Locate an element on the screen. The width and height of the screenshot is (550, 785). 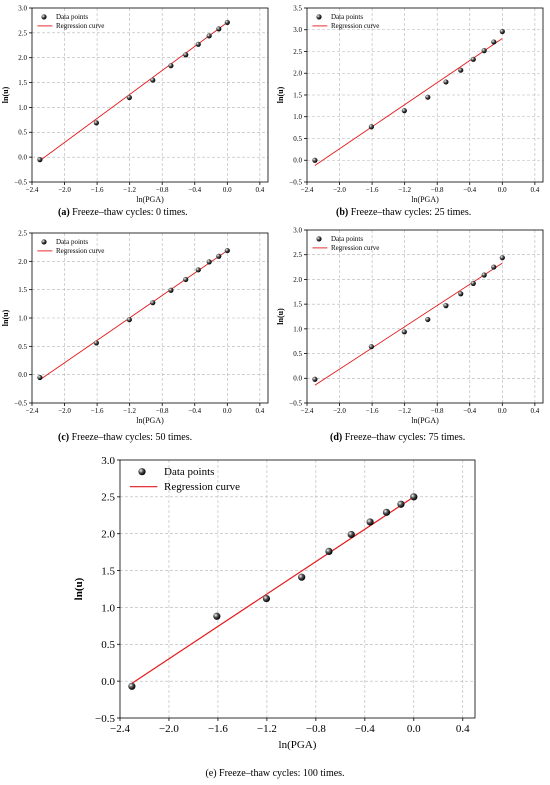
caption-b-text: Freeze–thaw cycles: 25 times. is located at coordinates (411, 212).